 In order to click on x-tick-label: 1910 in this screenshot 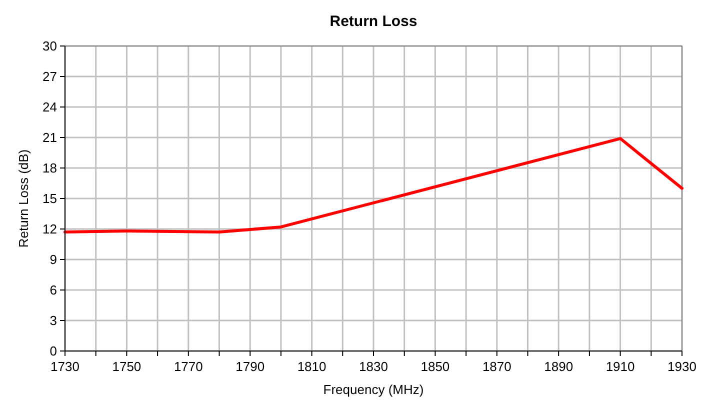, I will do `click(620, 366)`.